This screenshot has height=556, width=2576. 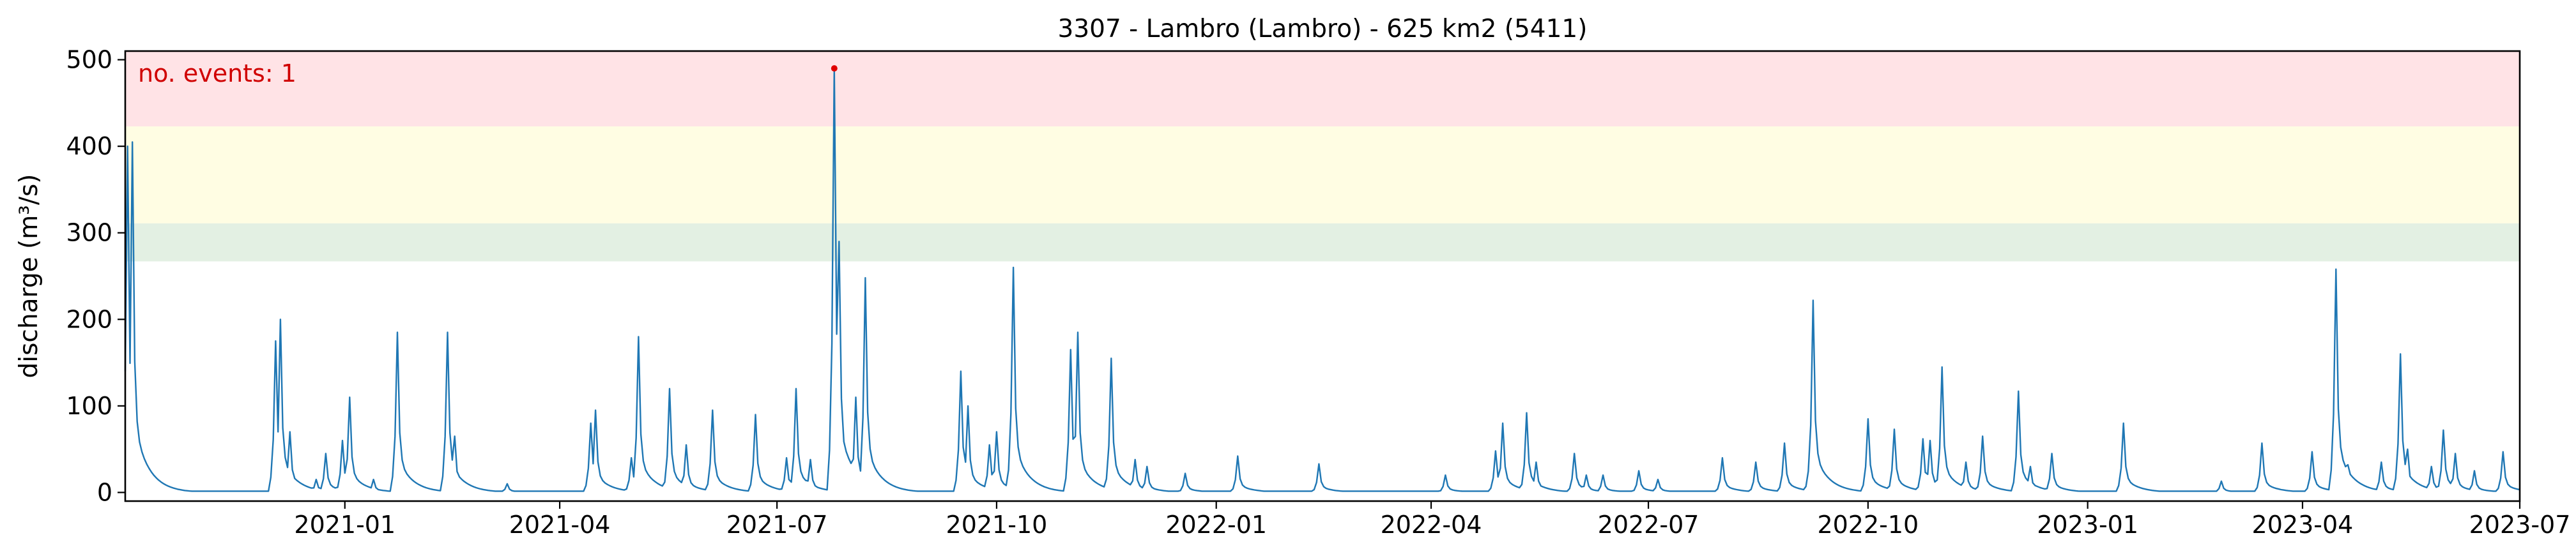 What do you see at coordinates (29, 276) in the screenshot?
I see `y-axis-label: discharge (m³/s)` at bounding box center [29, 276].